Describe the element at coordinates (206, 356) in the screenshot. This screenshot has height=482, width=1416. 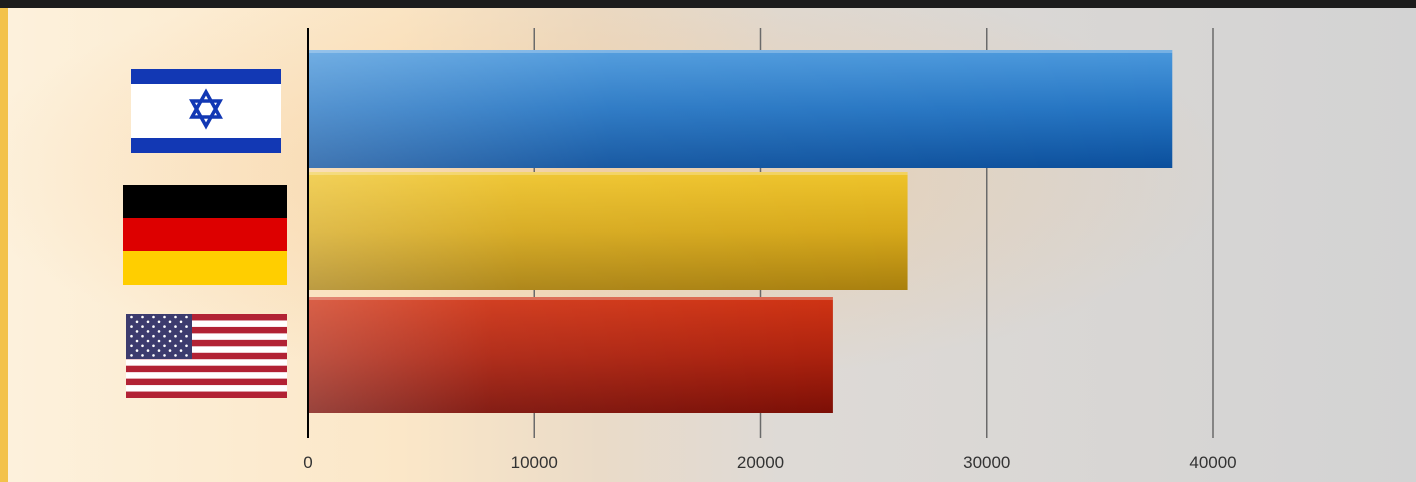
I see `us-flag-icon` at that location.